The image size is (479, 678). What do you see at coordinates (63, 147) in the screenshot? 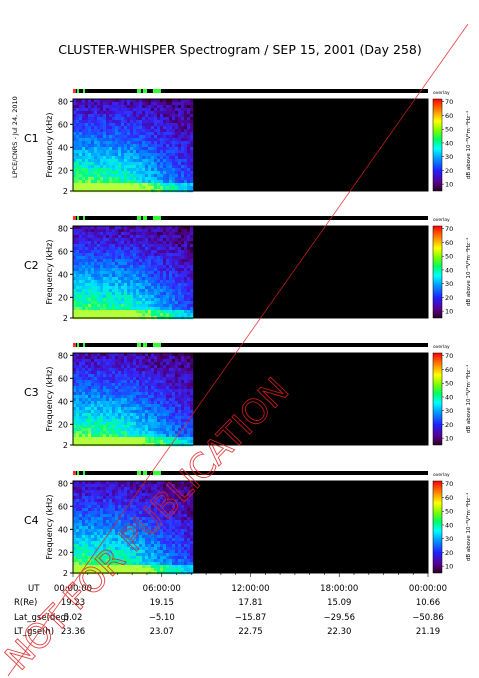
I see `y-tick-label: 40` at bounding box center [63, 147].